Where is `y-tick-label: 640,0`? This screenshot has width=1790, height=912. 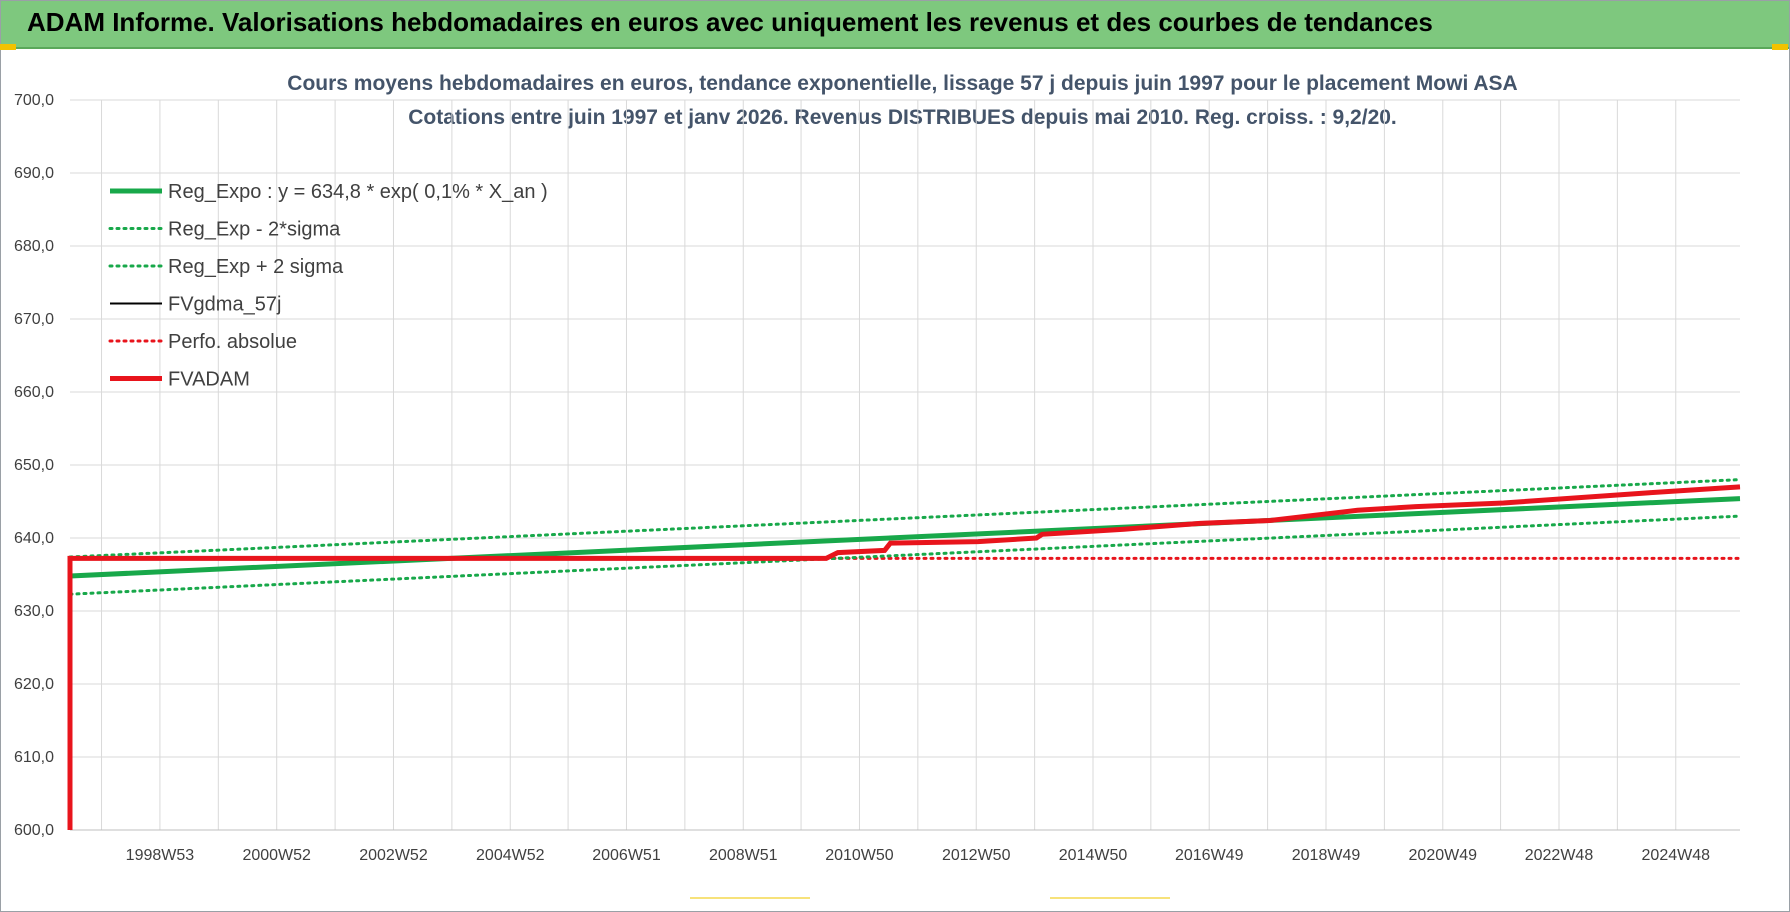 y-tick-label: 640,0 is located at coordinates (34, 538).